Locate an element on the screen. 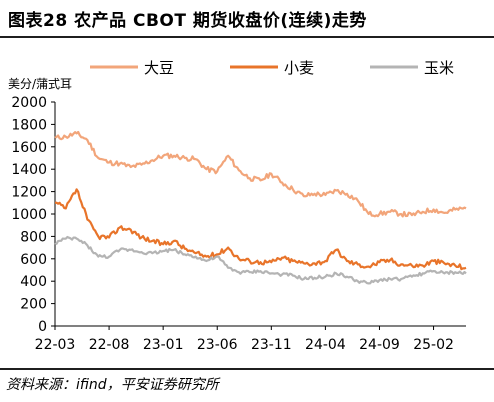  header-rule is located at coordinates (247, 37).